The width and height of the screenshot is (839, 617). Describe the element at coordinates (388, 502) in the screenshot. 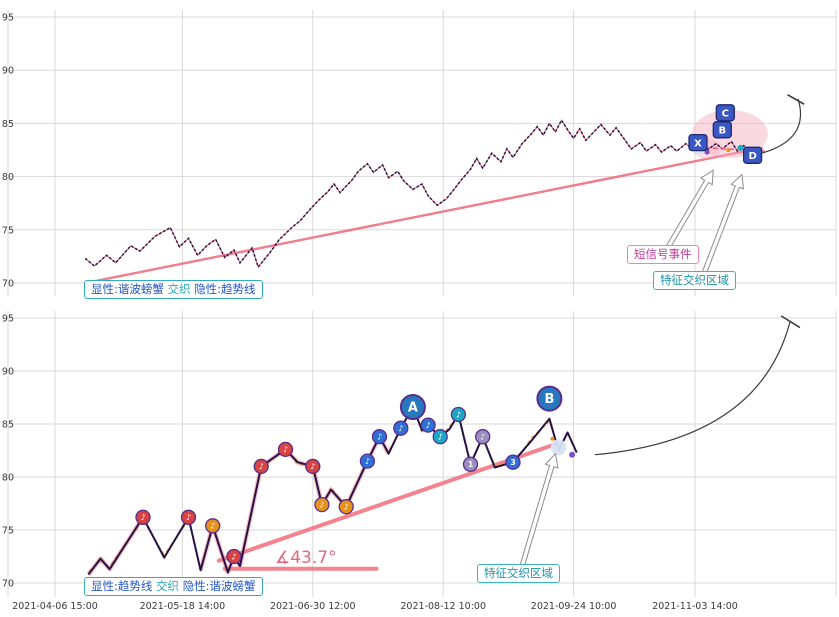

I see `lower-trendline` at that location.